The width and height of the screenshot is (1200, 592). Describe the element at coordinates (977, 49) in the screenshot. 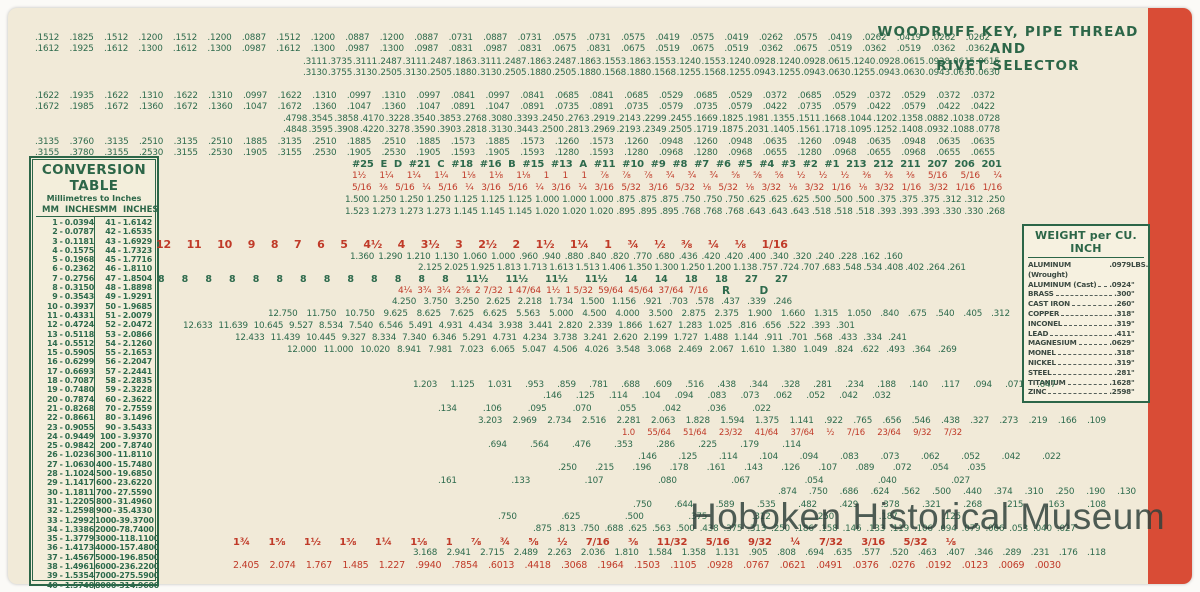

I see `scale-value: .0362` at that location.